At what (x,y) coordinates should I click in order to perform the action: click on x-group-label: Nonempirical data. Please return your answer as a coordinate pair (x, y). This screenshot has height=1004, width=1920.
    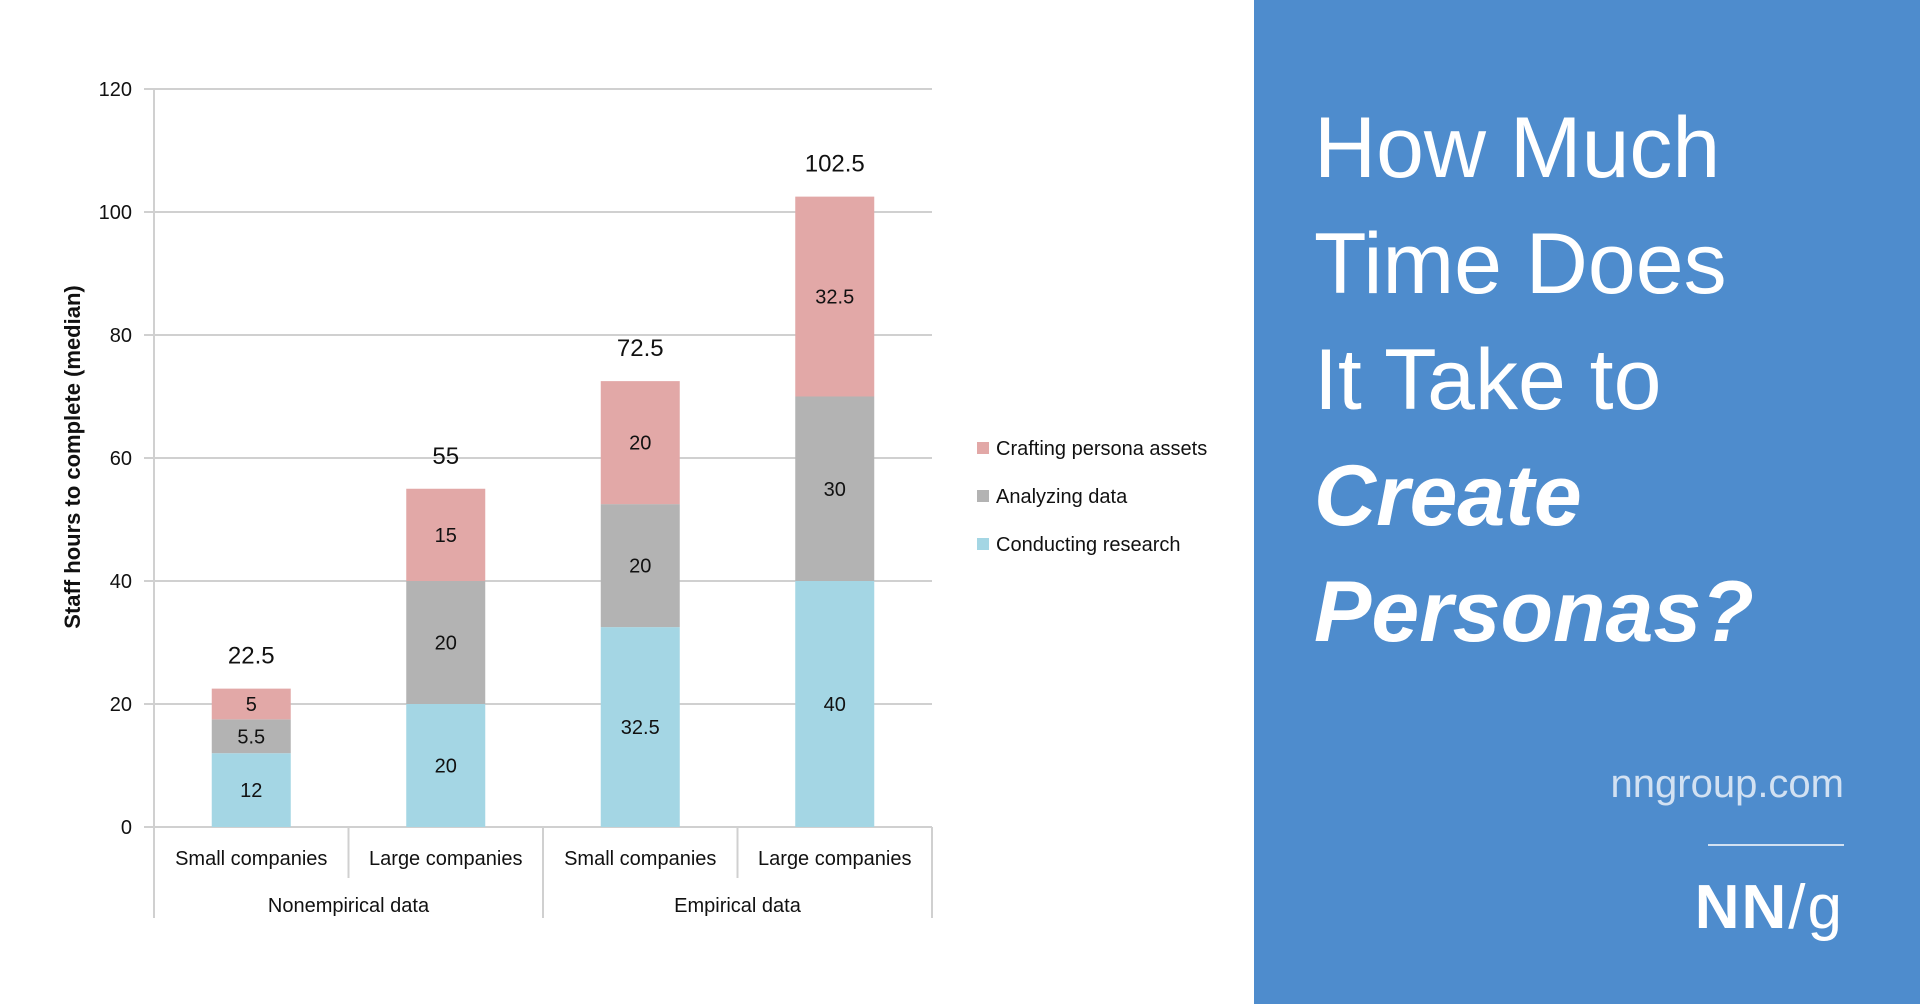
    Looking at the image, I should click on (349, 906).